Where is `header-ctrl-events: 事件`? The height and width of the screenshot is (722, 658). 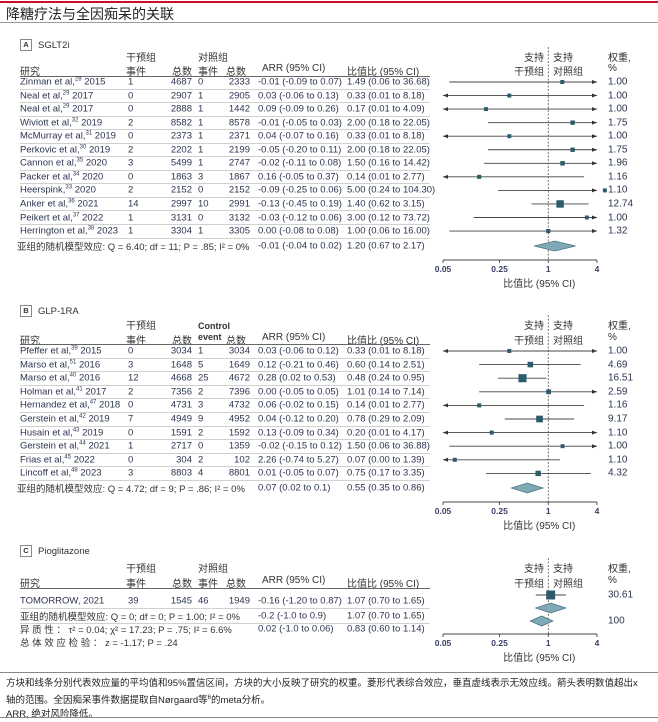 header-ctrl-events: 事件 is located at coordinates (208, 584).